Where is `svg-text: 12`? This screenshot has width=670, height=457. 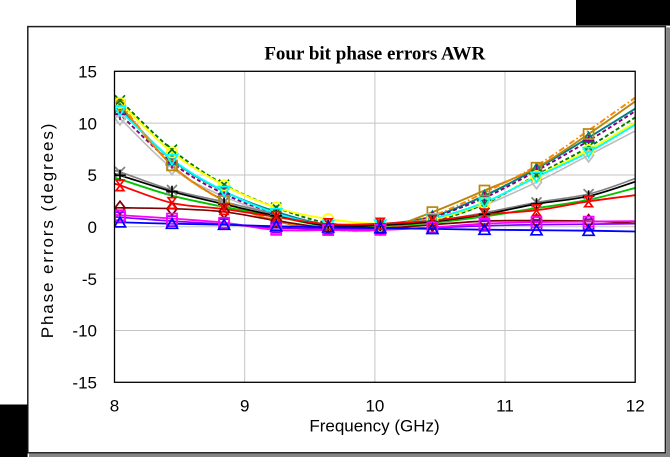
svg-text: 12 is located at coordinates (635, 406).